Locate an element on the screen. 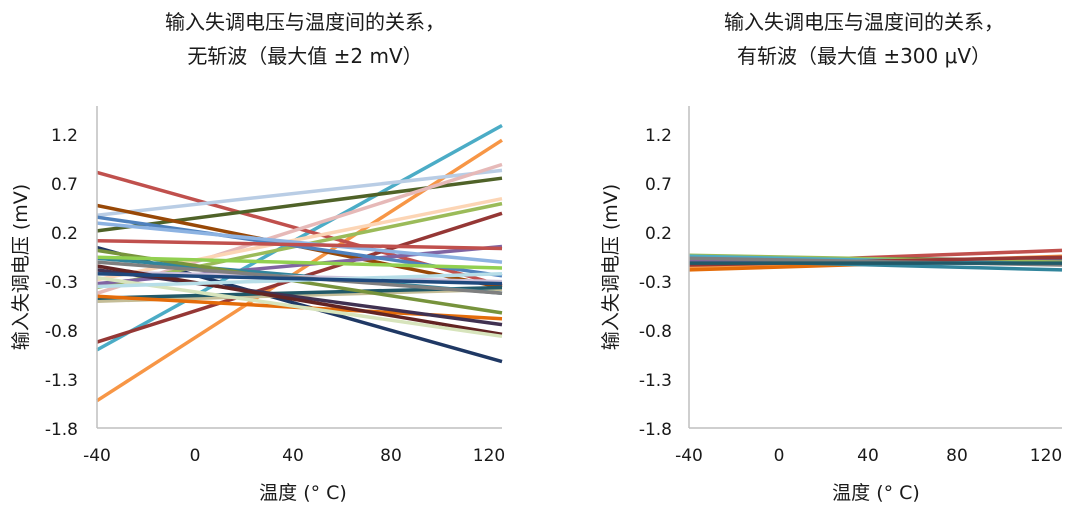 This screenshot has height=511, width=1080. chart-left-xtick-label: -40 is located at coordinates (97, 456).